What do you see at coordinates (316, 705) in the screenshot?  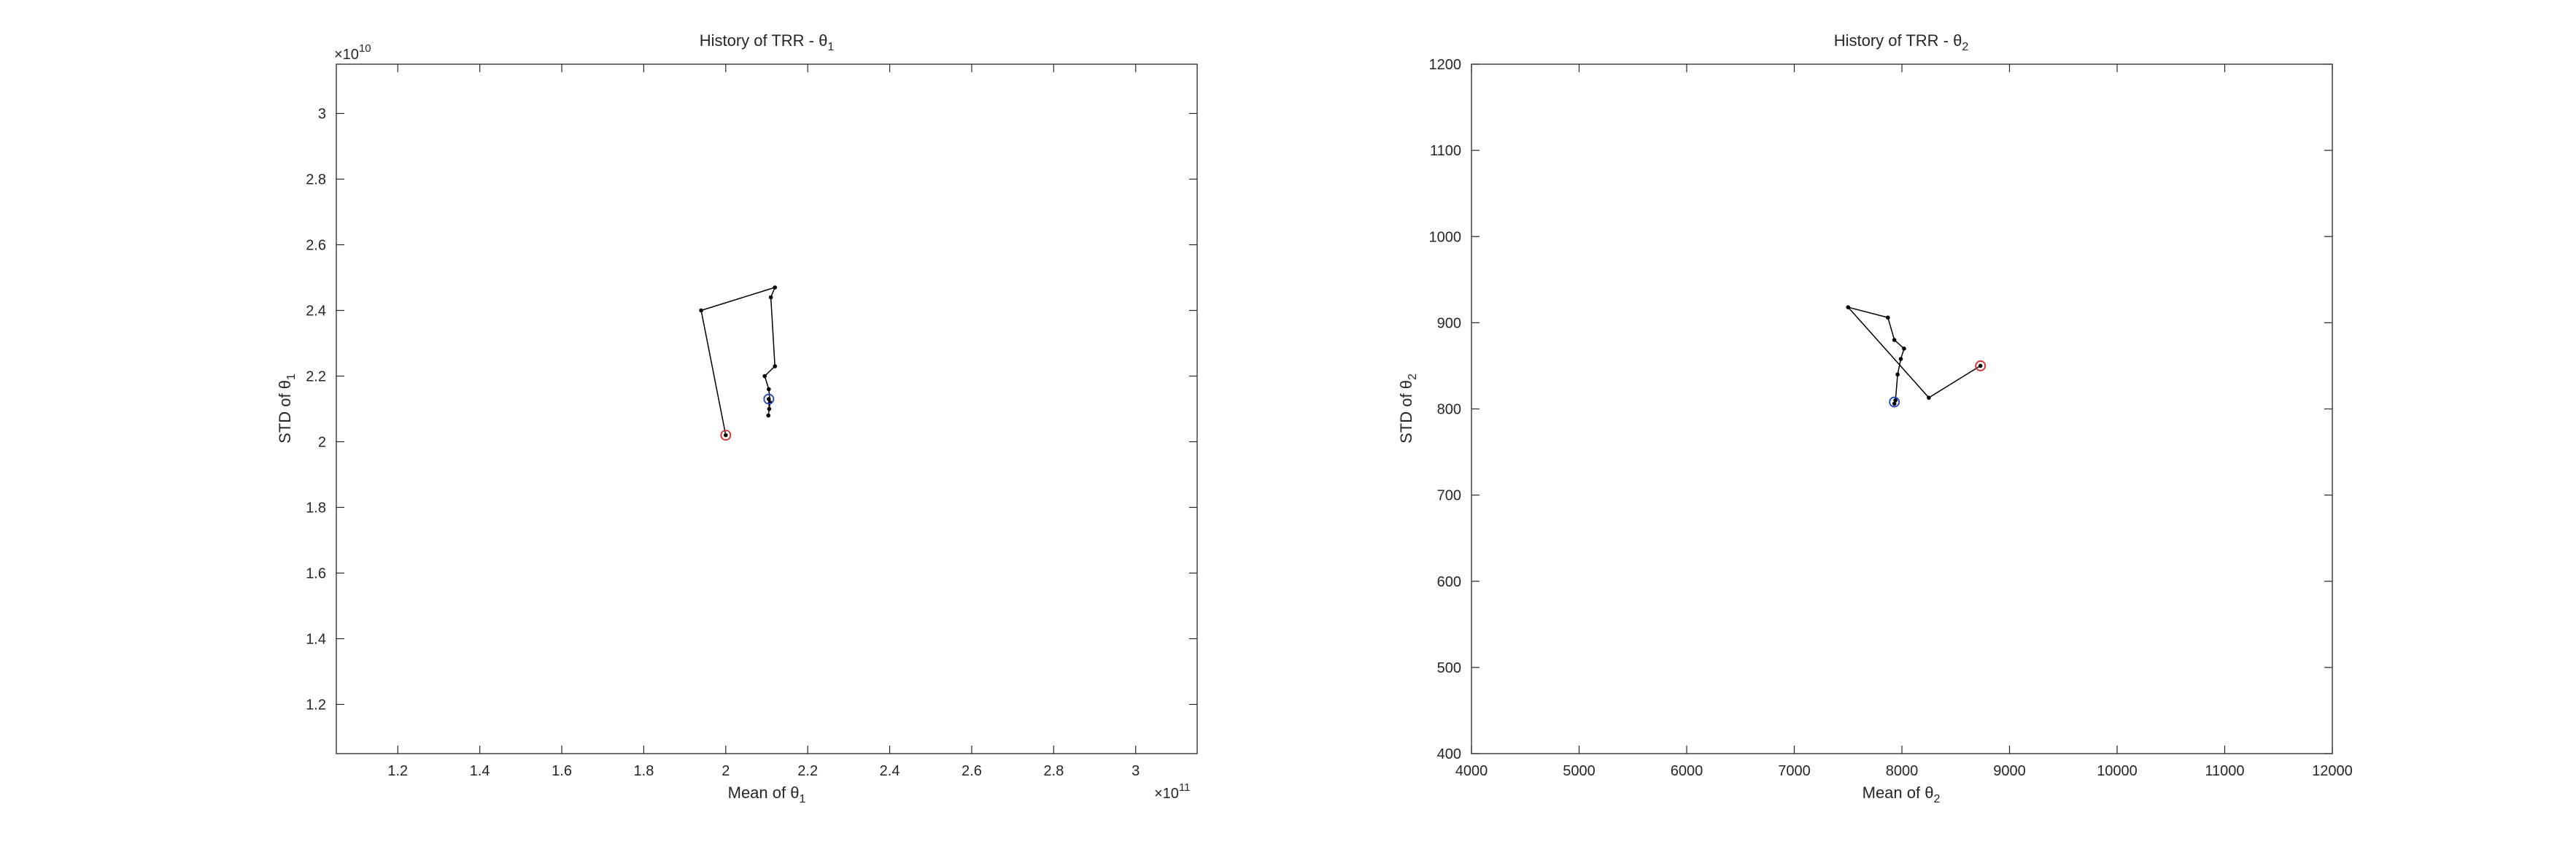 I see `y-tick-label: 1.2` at bounding box center [316, 705].